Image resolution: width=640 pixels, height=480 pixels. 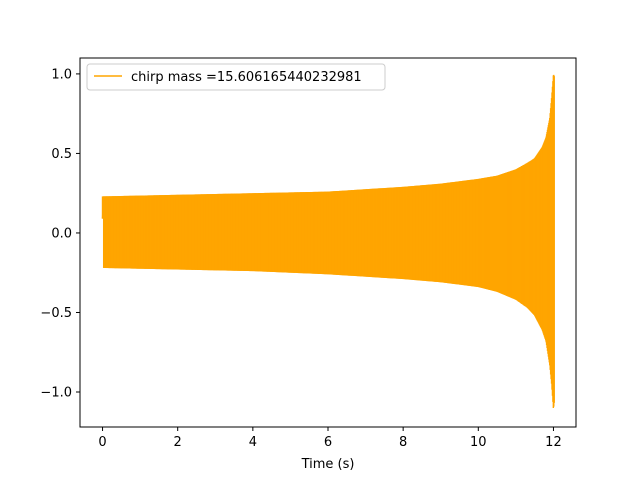 I want to click on y-tick-label: −1.0, so click(x=56, y=393).